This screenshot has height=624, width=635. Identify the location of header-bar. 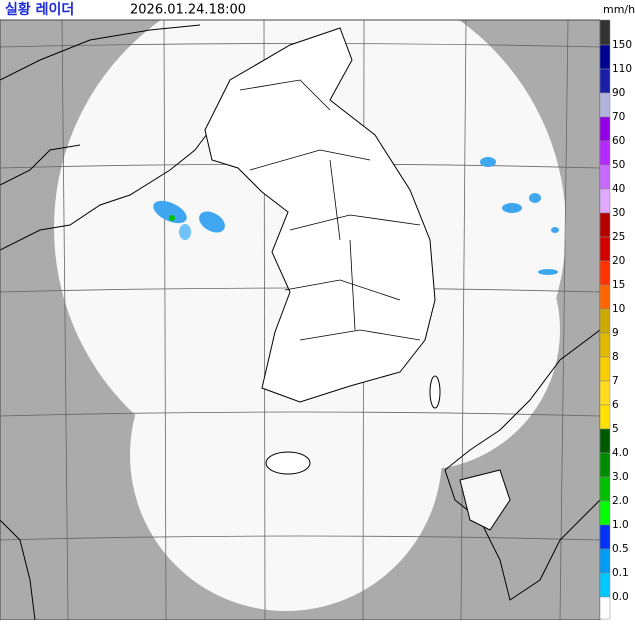
(317, 10).